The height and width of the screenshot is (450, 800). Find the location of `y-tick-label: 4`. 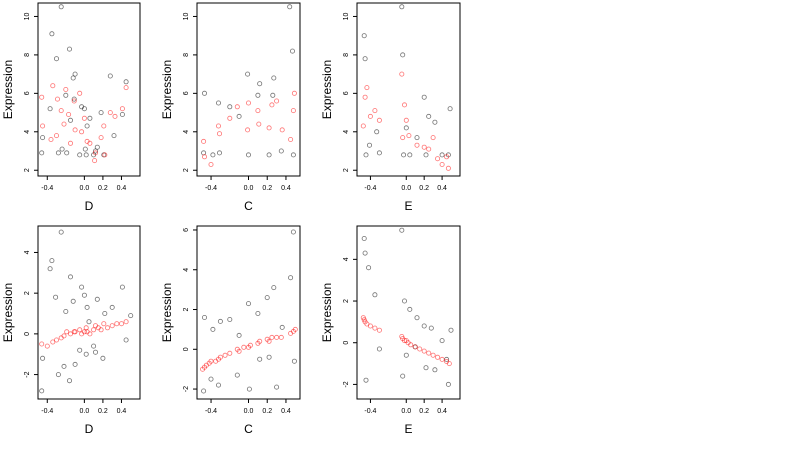

y-tick-label: 4 is located at coordinates (27, 252).